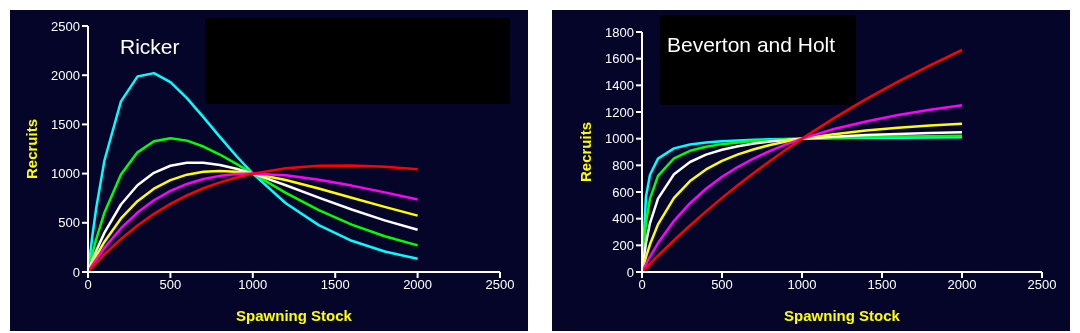  Describe the element at coordinates (623, 245) in the screenshot. I see `y-tick-label: 200` at that location.